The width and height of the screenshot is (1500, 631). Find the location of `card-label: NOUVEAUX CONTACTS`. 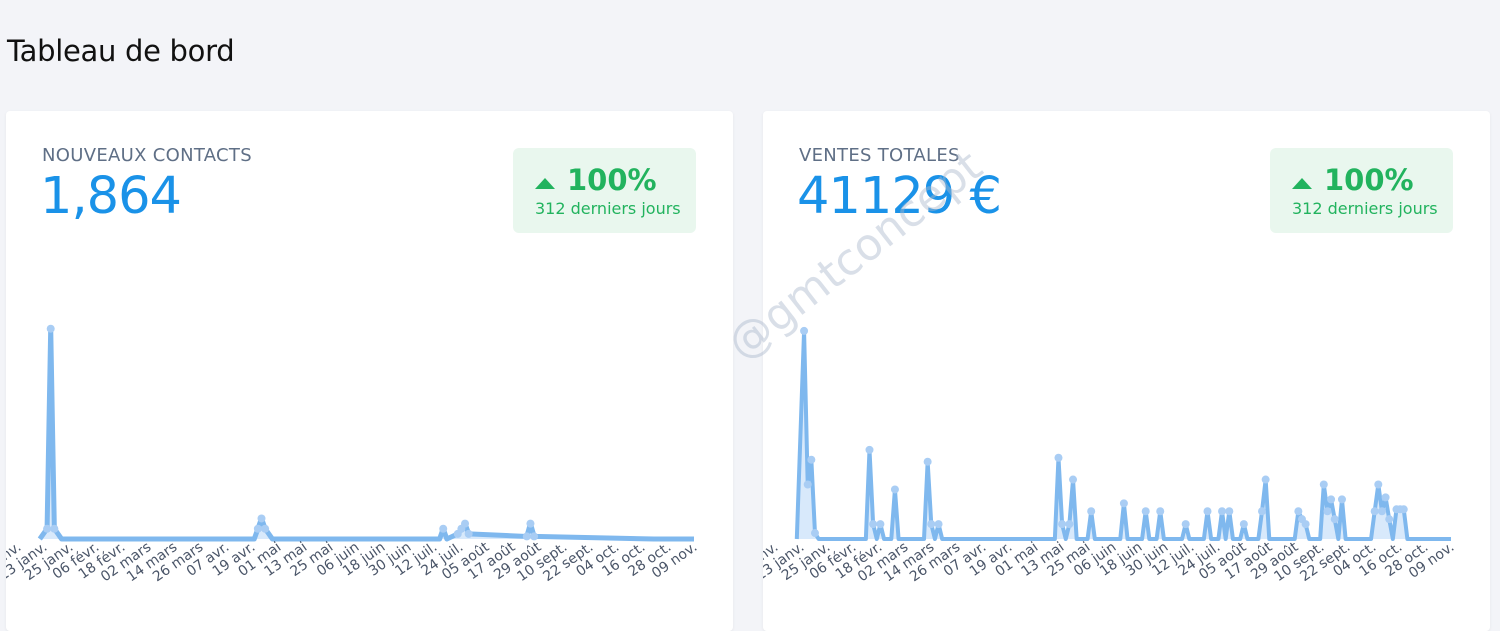

card-label: NOUVEAUX CONTACTS is located at coordinates (147, 155).